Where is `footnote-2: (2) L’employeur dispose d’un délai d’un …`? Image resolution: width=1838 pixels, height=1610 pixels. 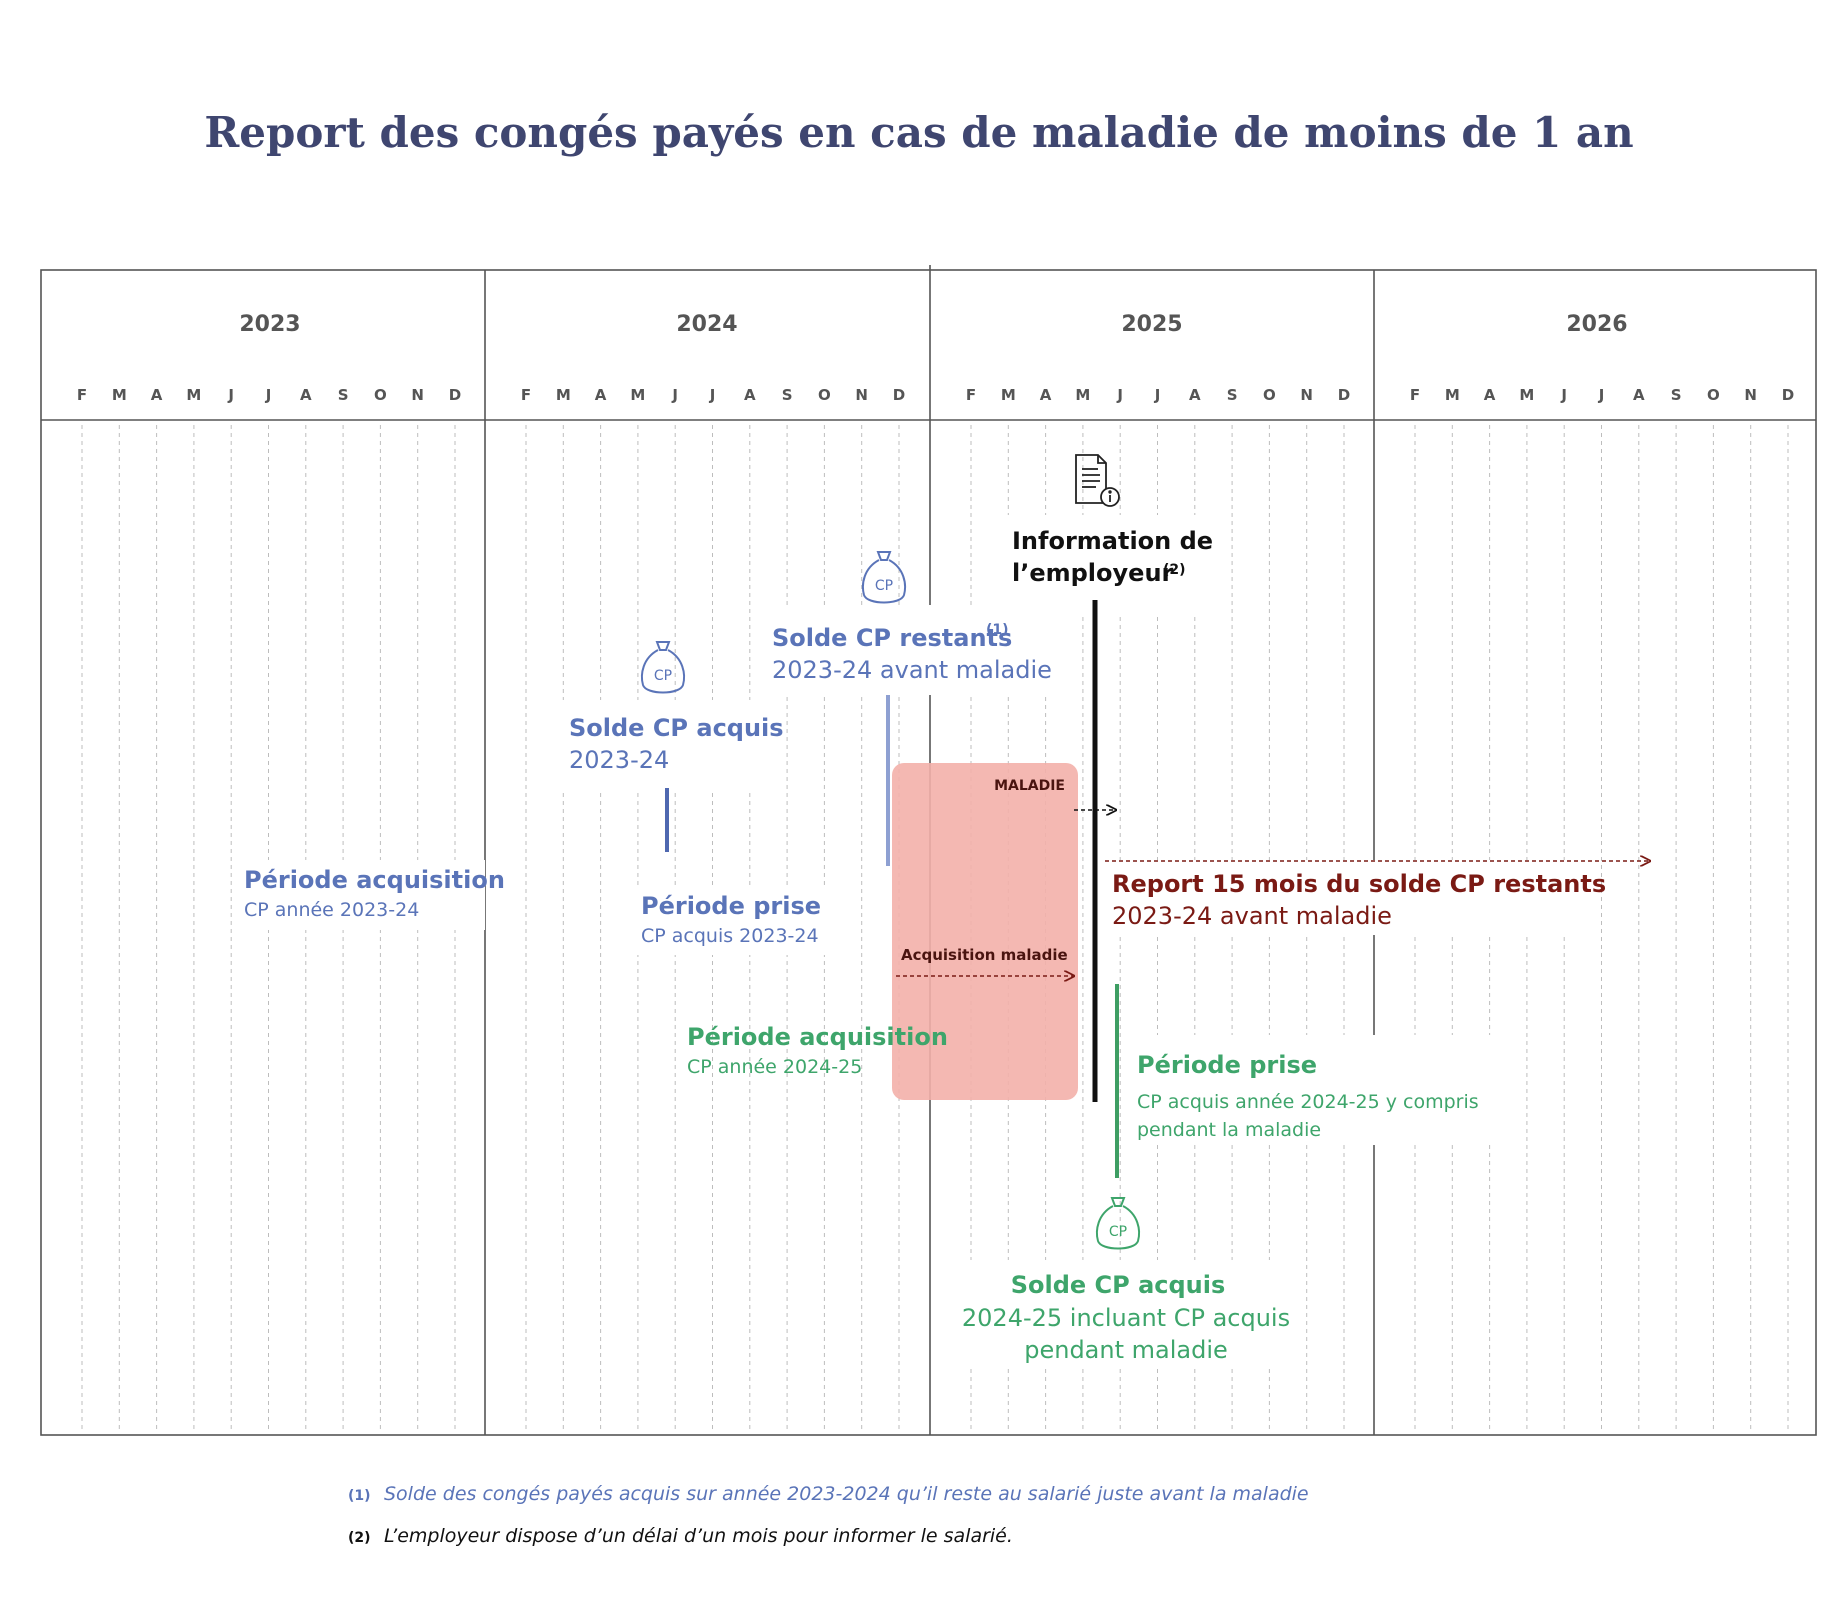 footnote-2: (2) L’employeur dispose d’un délai d’un … is located at coordinates (680, 1536).